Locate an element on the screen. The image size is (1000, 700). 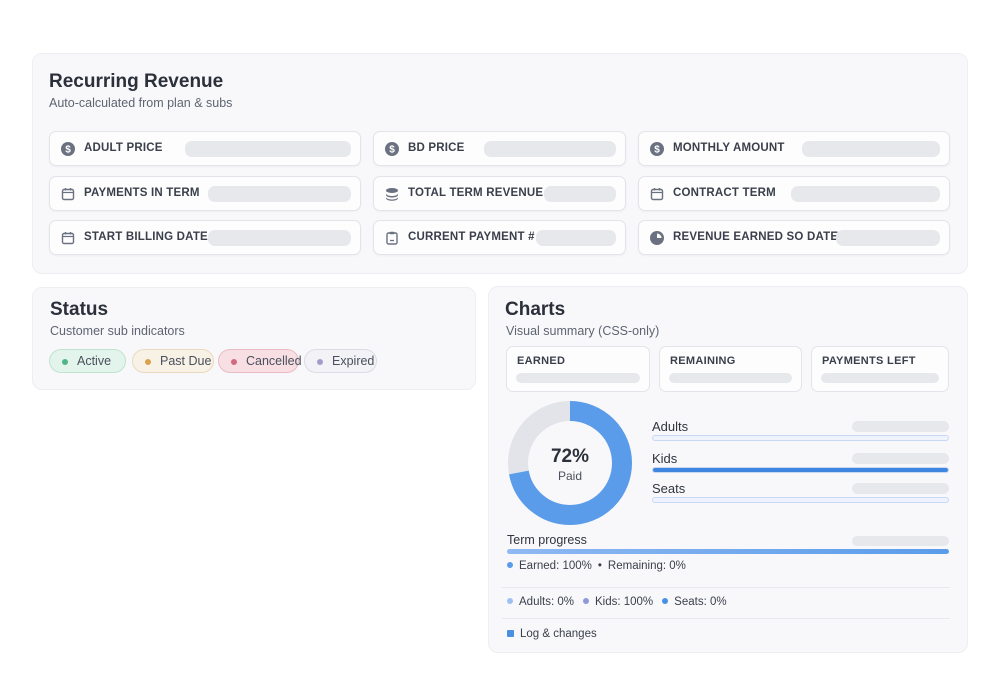
term-progress-track is located at coordinates (728, 551).